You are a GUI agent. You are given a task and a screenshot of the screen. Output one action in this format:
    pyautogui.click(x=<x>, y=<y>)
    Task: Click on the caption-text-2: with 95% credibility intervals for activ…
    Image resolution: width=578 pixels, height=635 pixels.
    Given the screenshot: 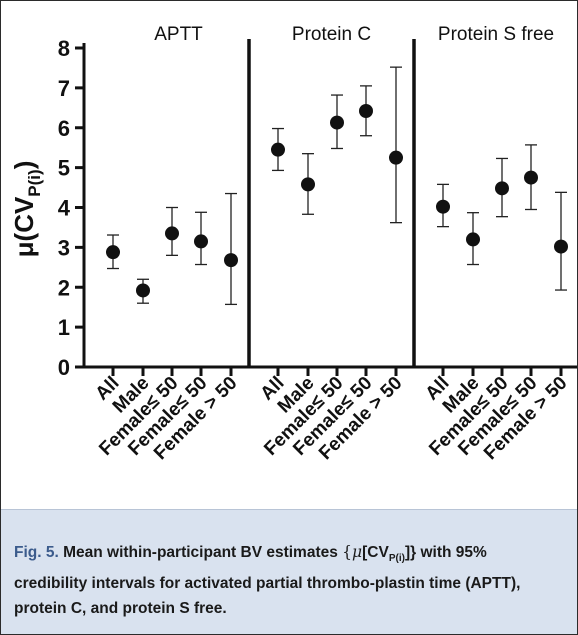 What is the action you would take?
    pyautogui.click(x=267, y=581)
    